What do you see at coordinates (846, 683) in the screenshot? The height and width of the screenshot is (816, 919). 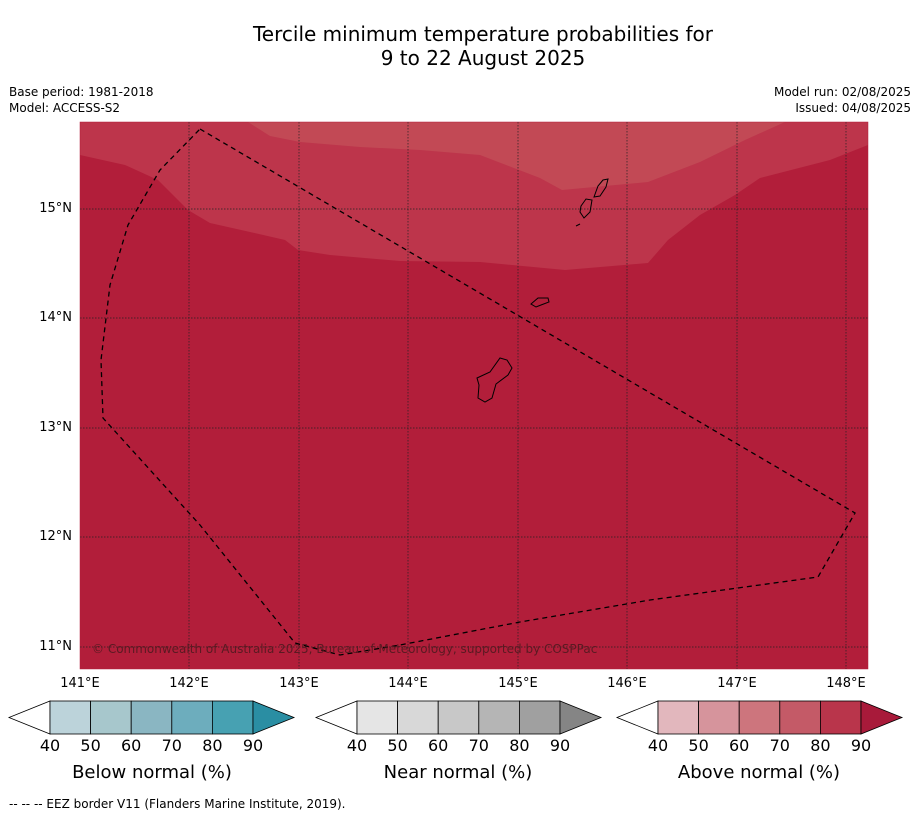 I see `lon-label-148: 148°E` at bounding box center [846, 683].